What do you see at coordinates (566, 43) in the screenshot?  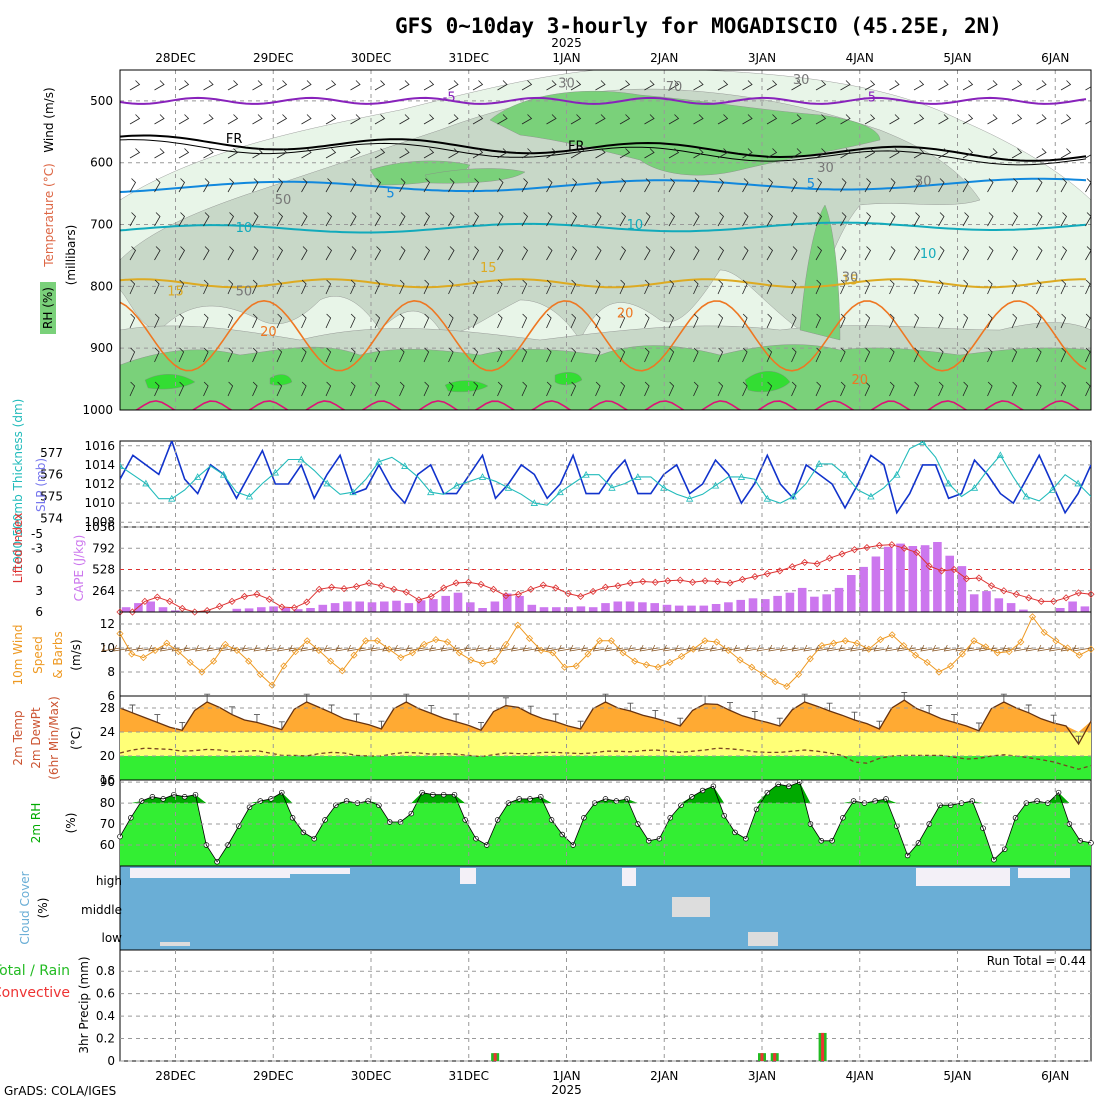 I see `top-year-label: 2025` at bounding box center [566, 43].